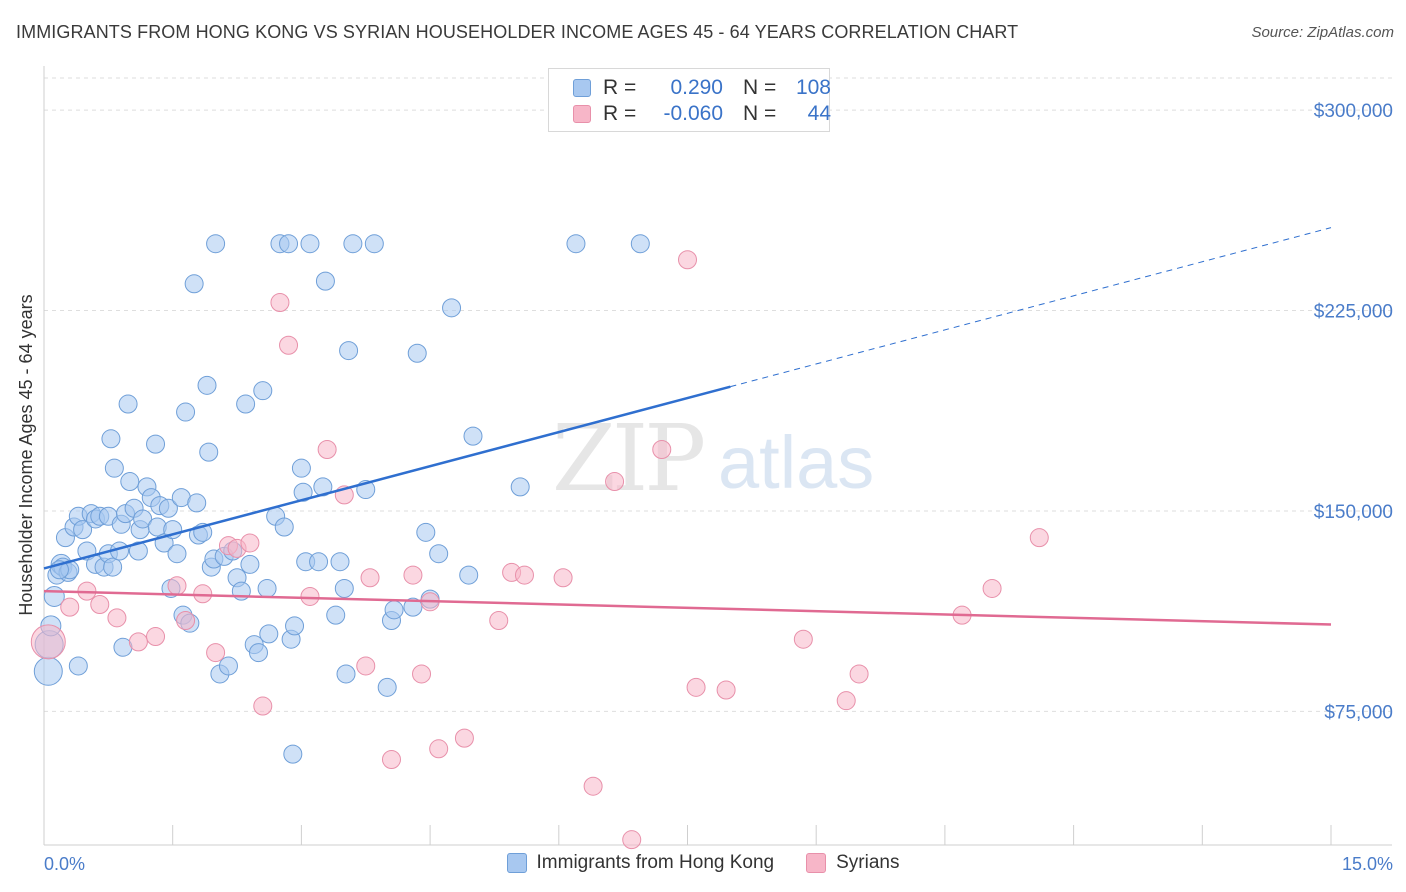 This screenshot has width=1406, height=892. What do you see at coordinates (1031, 307) in the screenshot?
I see `hong-kong-trend-extension` at bounding box center [1031, 307].